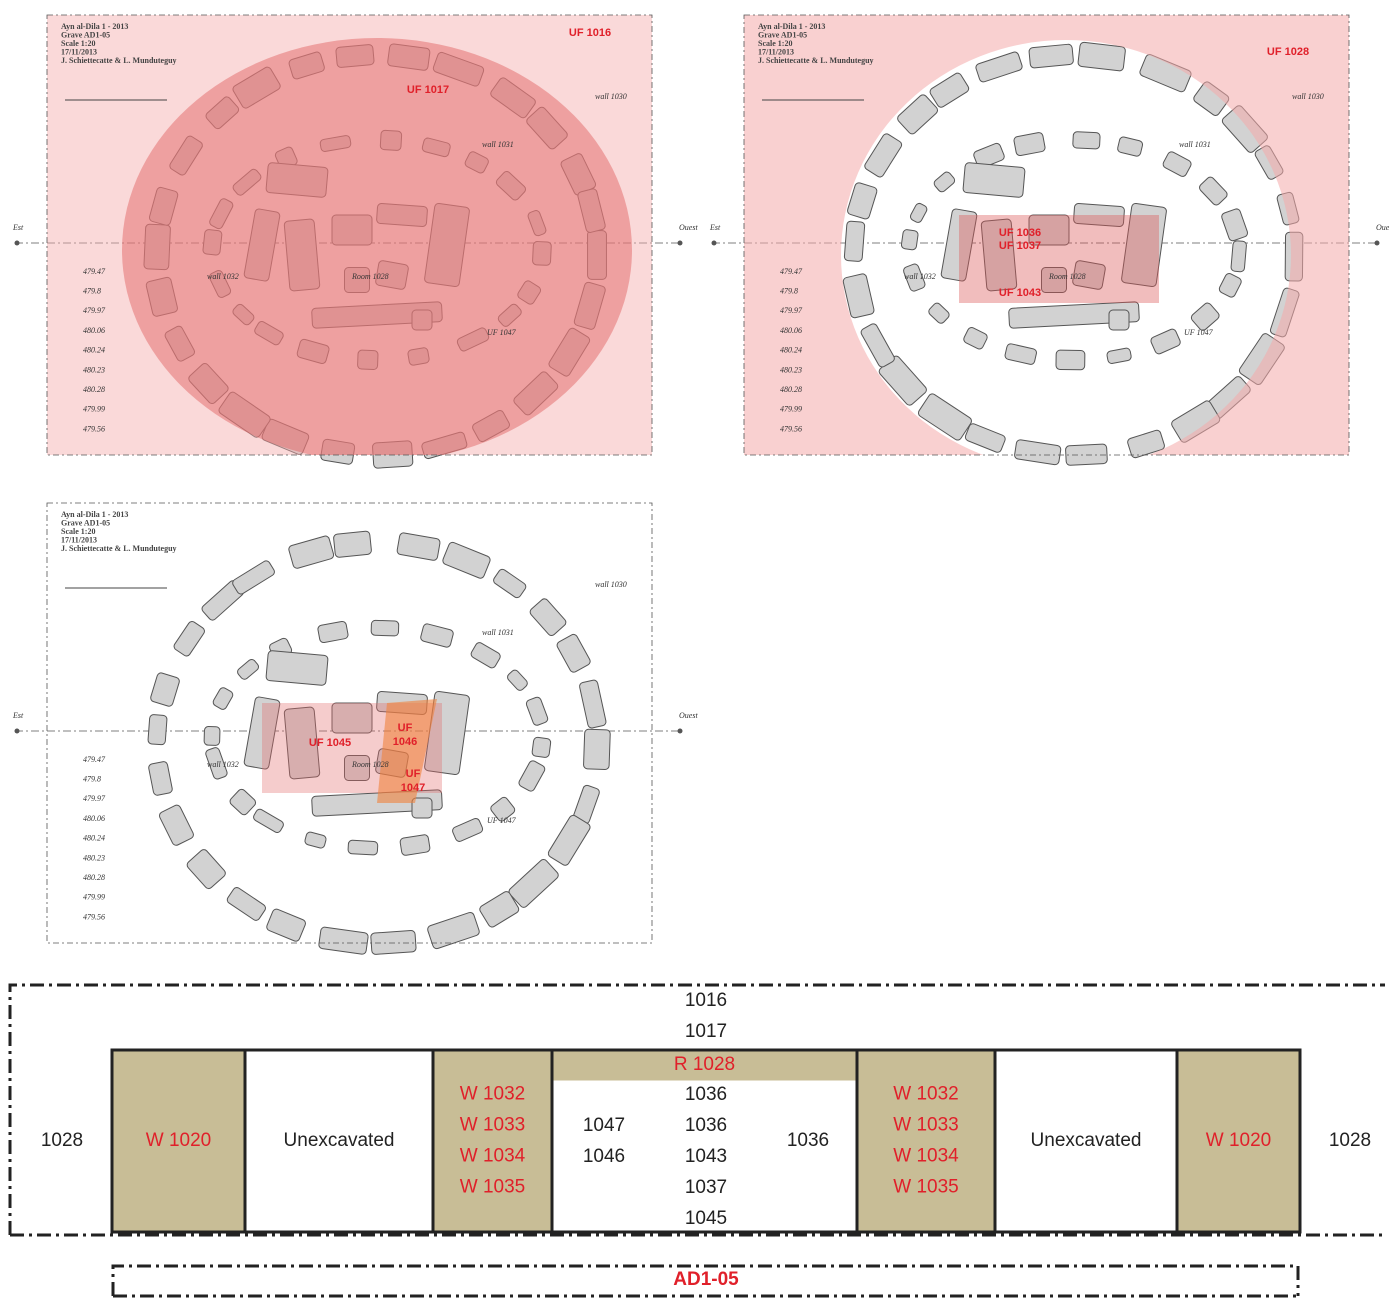 The width and height of the screenshot is (1389, 1298). I want to click on matrix-text: Unexcavated, so click(1086, 1140).